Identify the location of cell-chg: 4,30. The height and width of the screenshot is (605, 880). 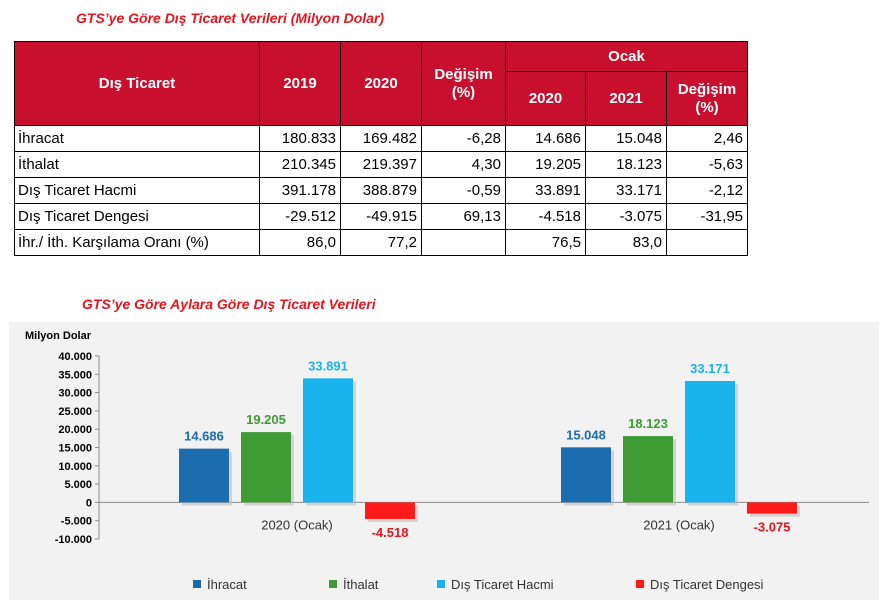
(463, 164).